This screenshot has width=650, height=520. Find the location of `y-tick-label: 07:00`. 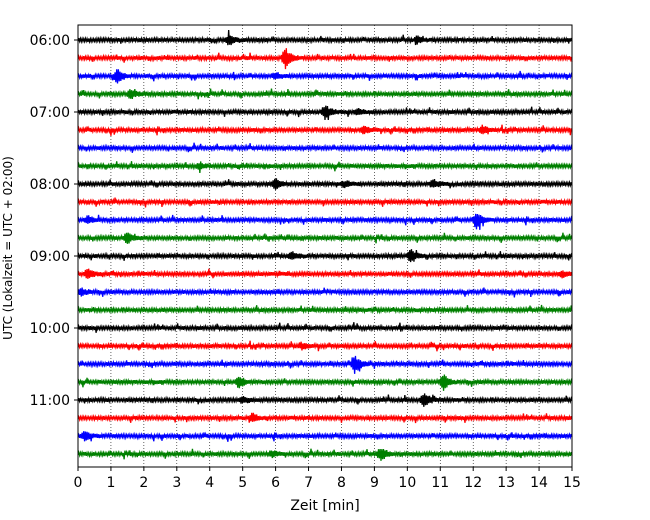

y-tick-label: 07:00 is located at coordinates (50, 113).